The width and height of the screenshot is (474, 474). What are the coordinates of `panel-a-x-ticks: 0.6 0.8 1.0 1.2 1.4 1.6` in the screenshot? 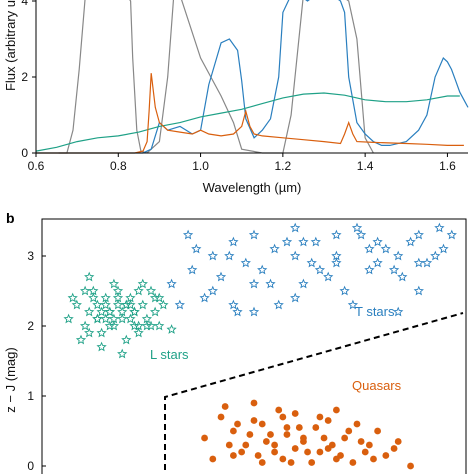 It's located at (242, 163).